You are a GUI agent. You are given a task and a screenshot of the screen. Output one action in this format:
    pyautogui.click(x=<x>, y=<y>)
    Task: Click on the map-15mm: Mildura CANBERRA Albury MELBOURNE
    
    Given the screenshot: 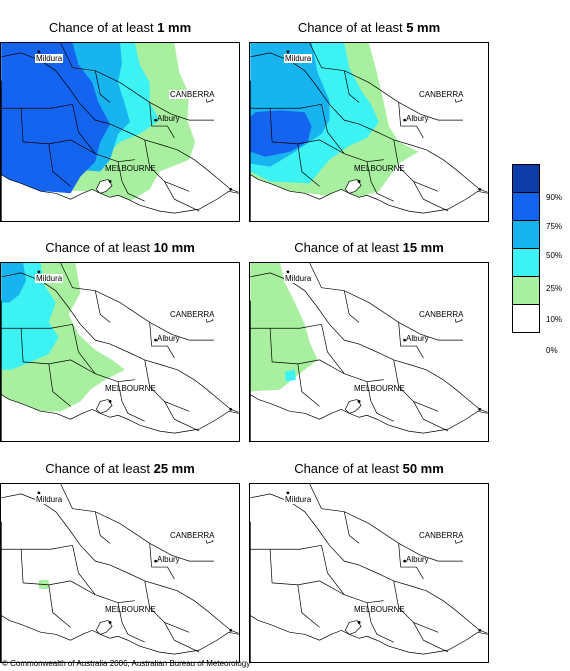 What is the action you would take?
    pyautogui.click(x=369, y=352)
    